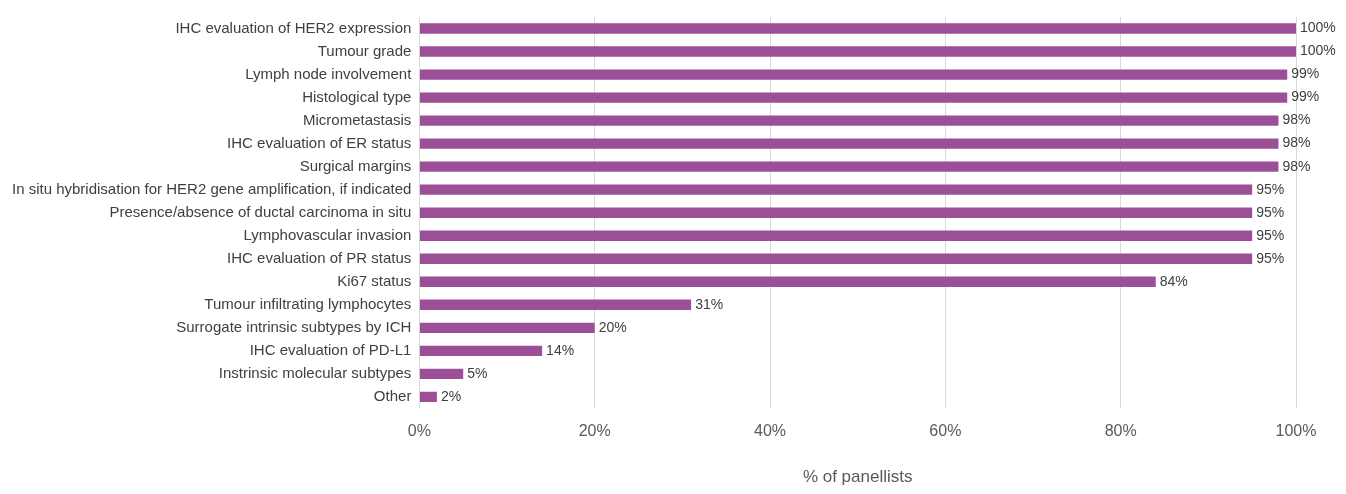 The image size is (1346, 494). What do you see at coordinates (1173, 280) in the screenshot?
I see `data-label: 84%` at bounding box center [1173, 280].